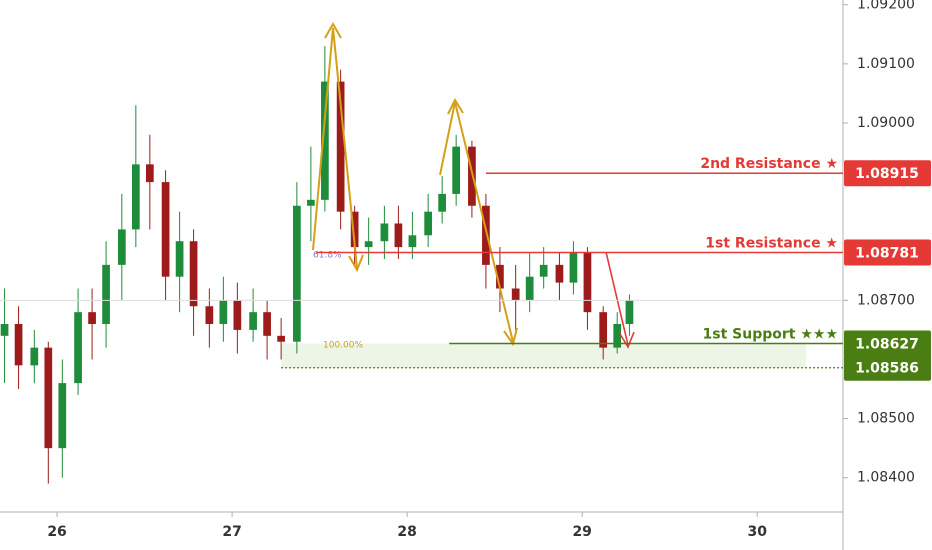 The width and height of the screenshot is (932, 550). I want to click on x-tick-label: 28, so click(406, 532).